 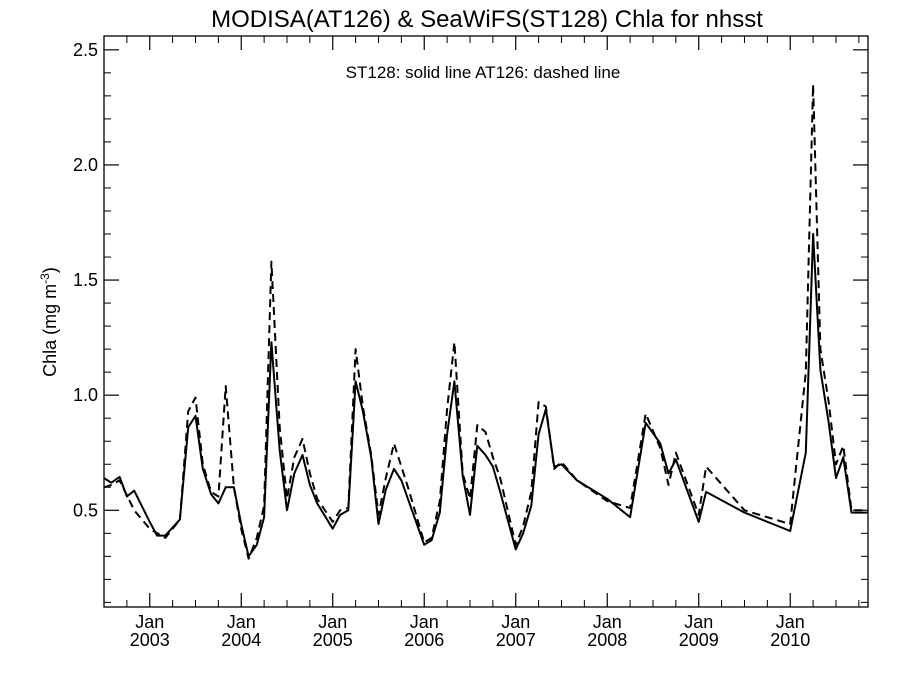 I want to click on y-axis-label-superscript: -3, so click(x=45, y=278).